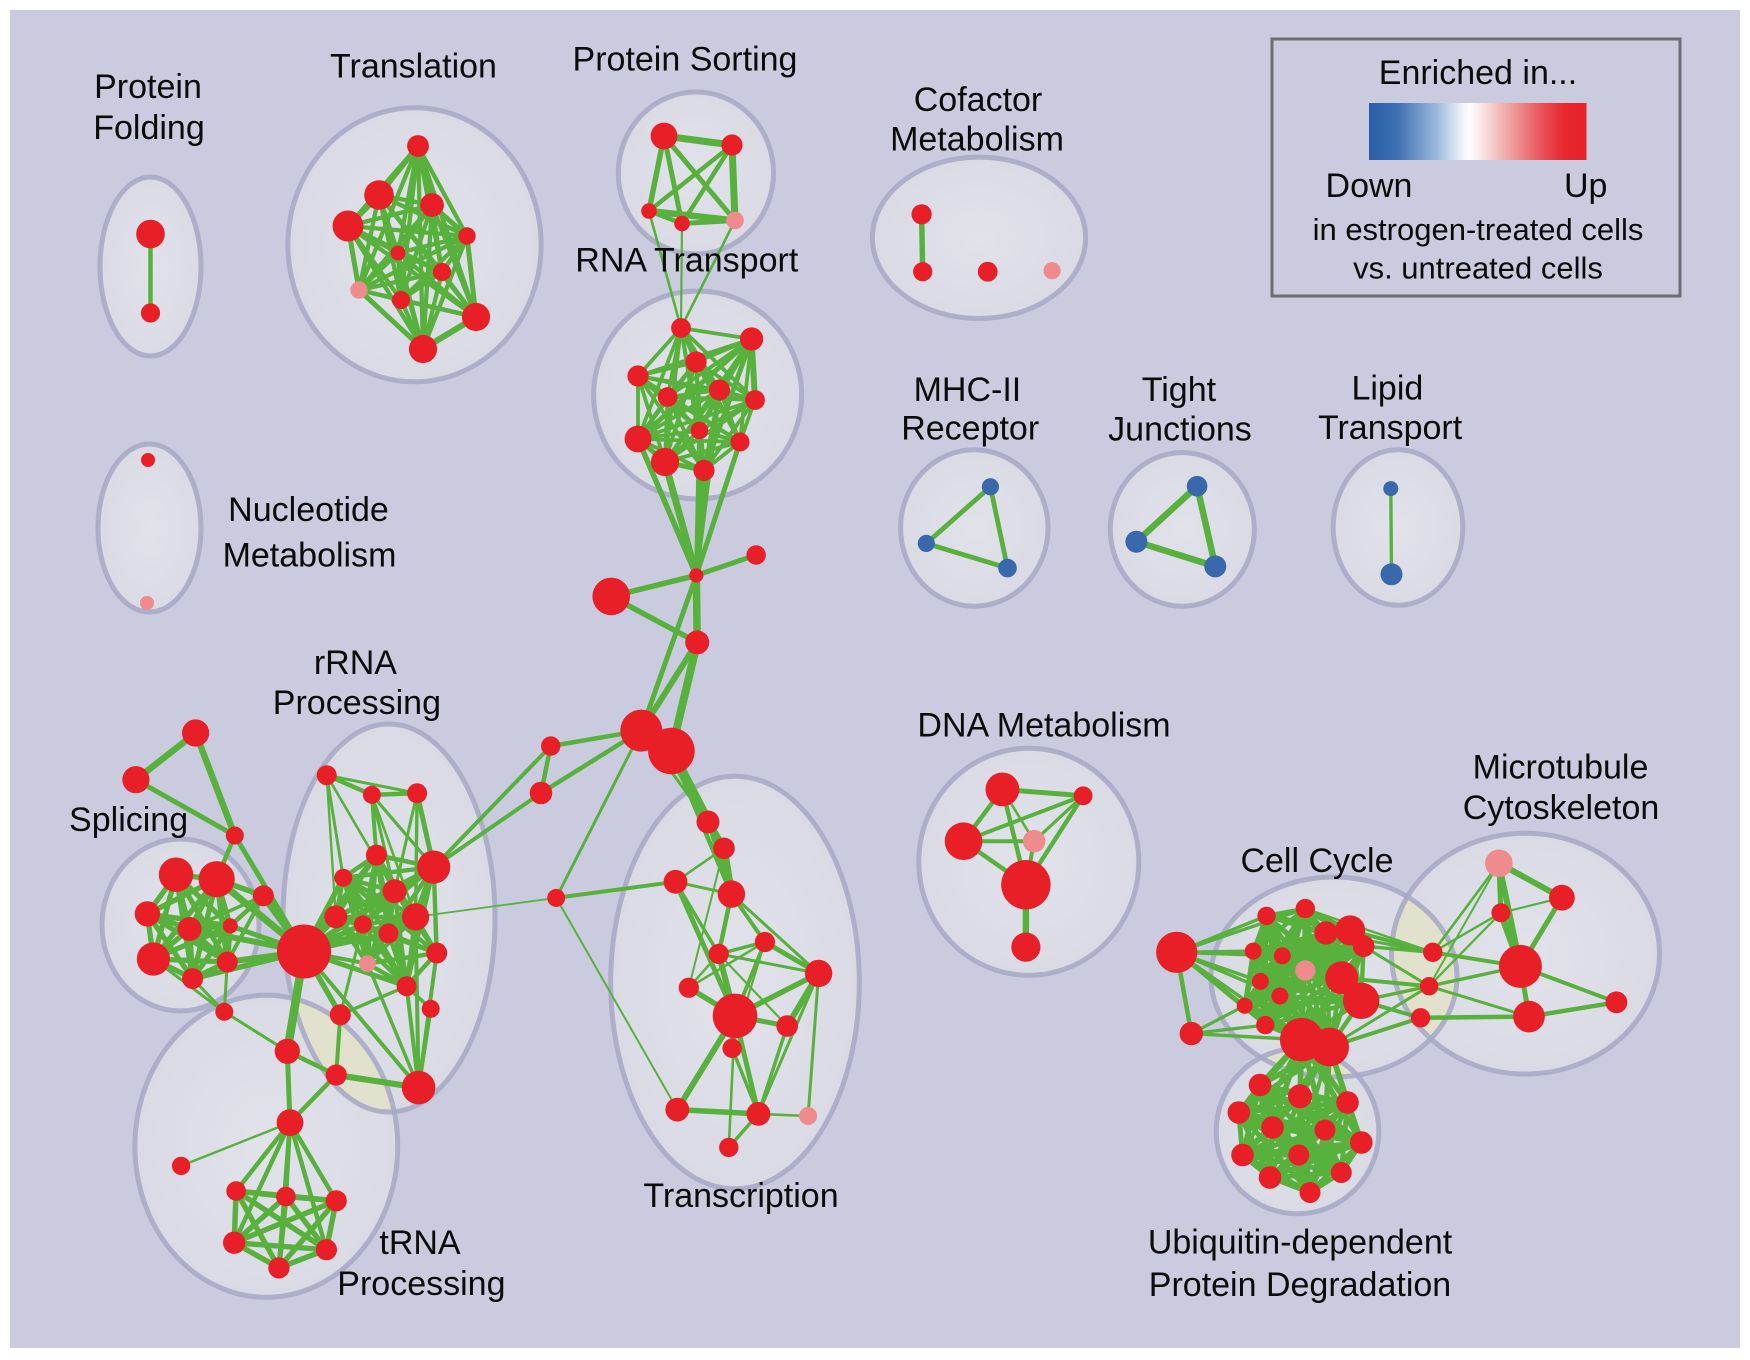  What do you see at coordinates (1300, 1243) in the screenshot?
I see `svg-text: Ubiquitin-dependent` at bounding box center [1300, 1243].